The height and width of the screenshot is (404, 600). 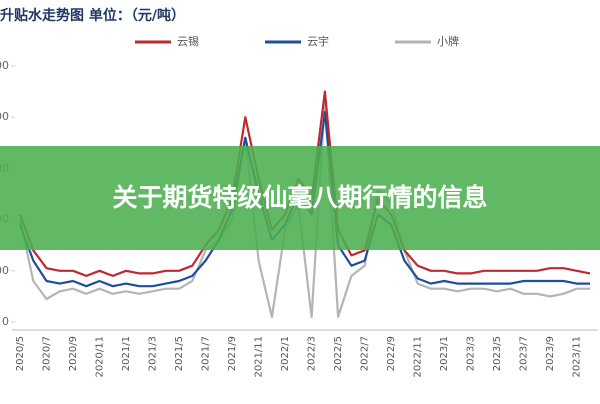 What do you see at coordinates (206, 353) in the screenshot?
I see `x-tick-label: 2021/7` at bounding box center [206, 353].